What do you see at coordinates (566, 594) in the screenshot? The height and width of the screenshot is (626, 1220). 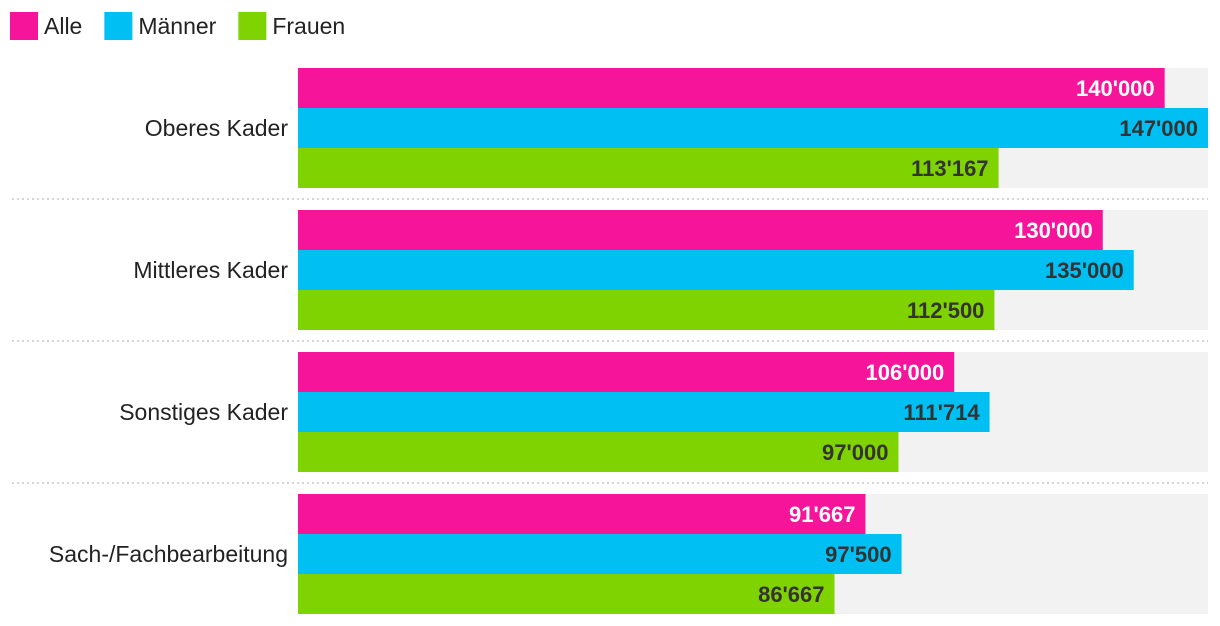 I see `bar-frauen-sach-fachbearbeitung` at bounding box center [566, 594].